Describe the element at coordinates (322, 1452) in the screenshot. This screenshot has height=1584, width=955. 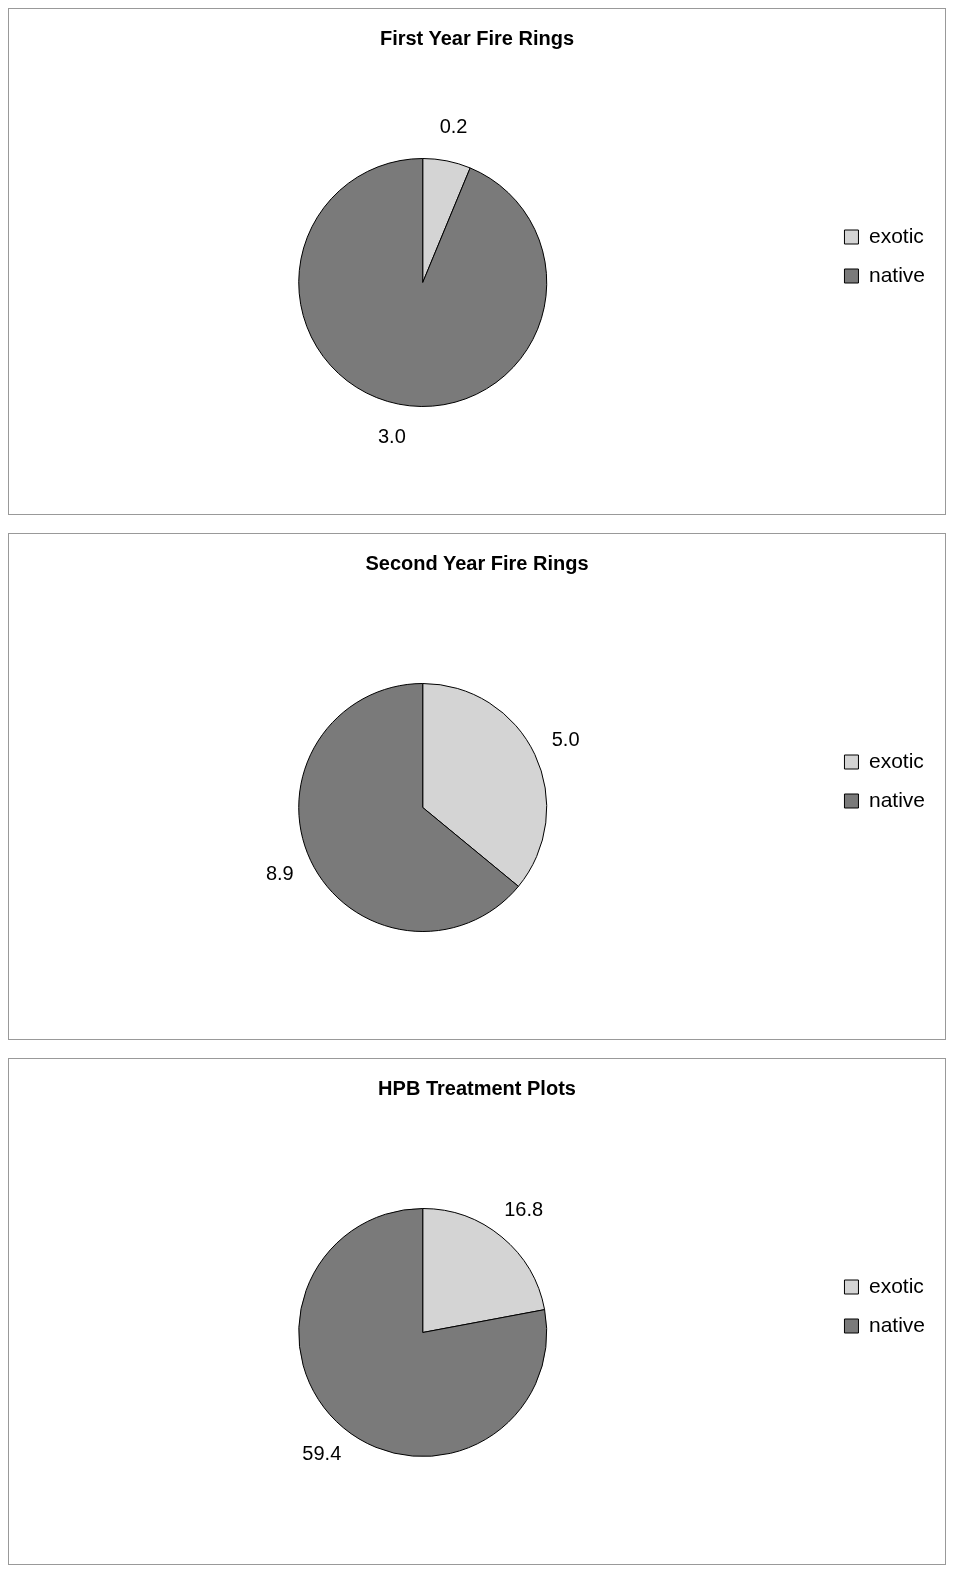
I see `data-label: 59.4` at that location.